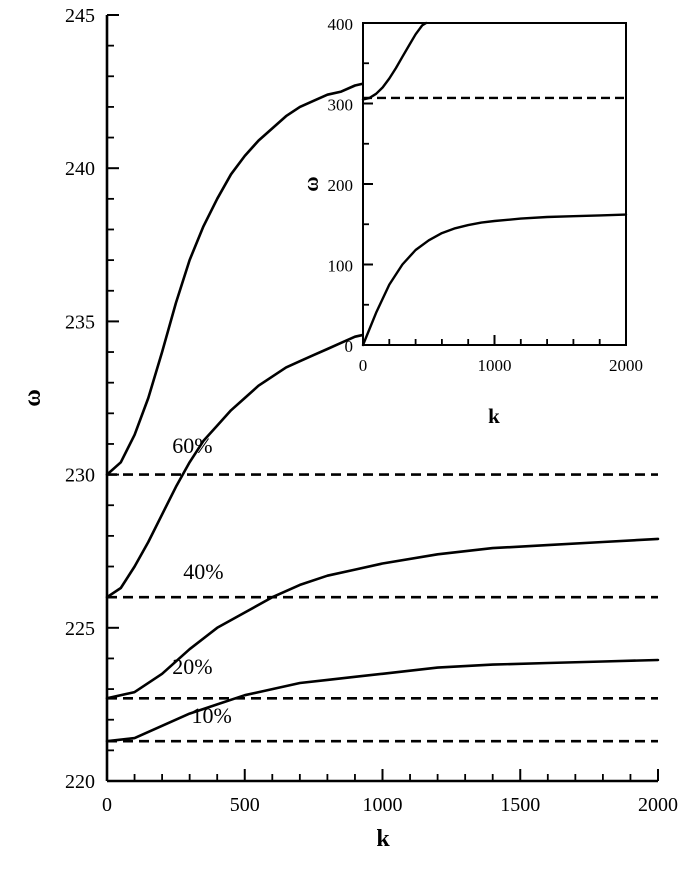 The image size is (678, 869). I want to click on main-y-axis-title: ω, so click(33, 398).